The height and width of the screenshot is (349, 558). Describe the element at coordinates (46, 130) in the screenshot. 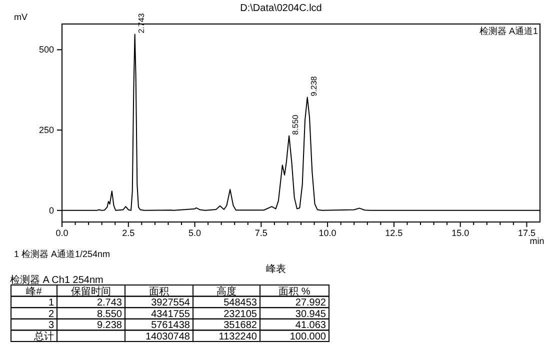

I see `y-tick-label: 250` at that location.